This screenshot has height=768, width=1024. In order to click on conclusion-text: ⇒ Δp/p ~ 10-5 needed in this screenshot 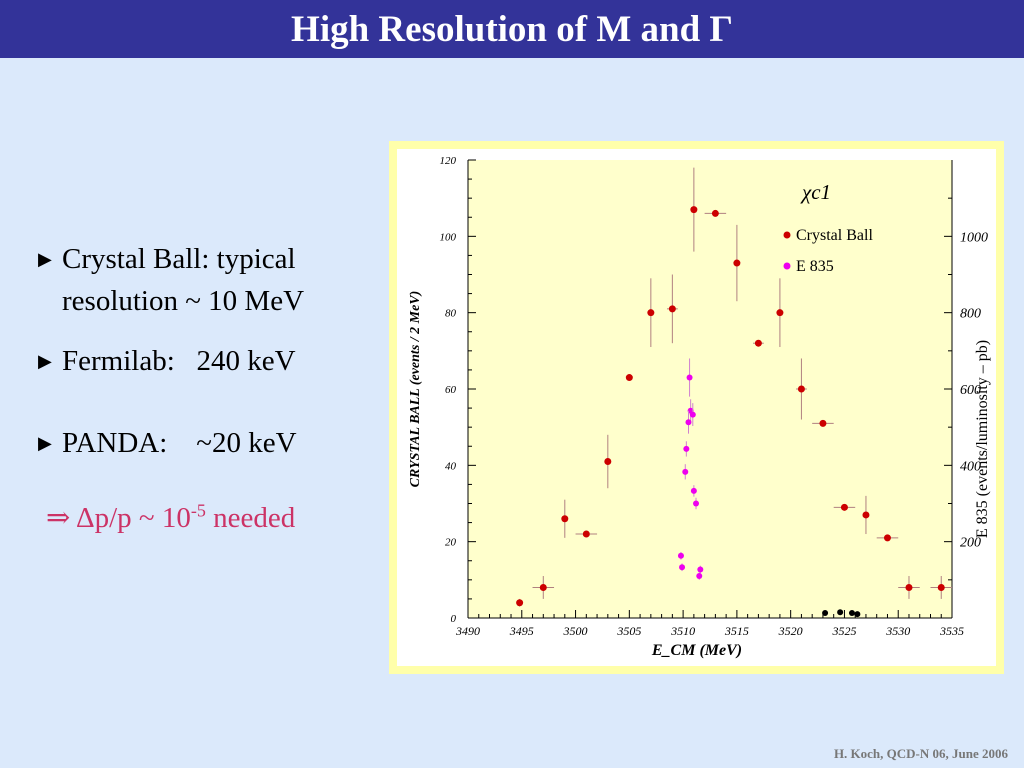, I will do `click(170, 517)`.